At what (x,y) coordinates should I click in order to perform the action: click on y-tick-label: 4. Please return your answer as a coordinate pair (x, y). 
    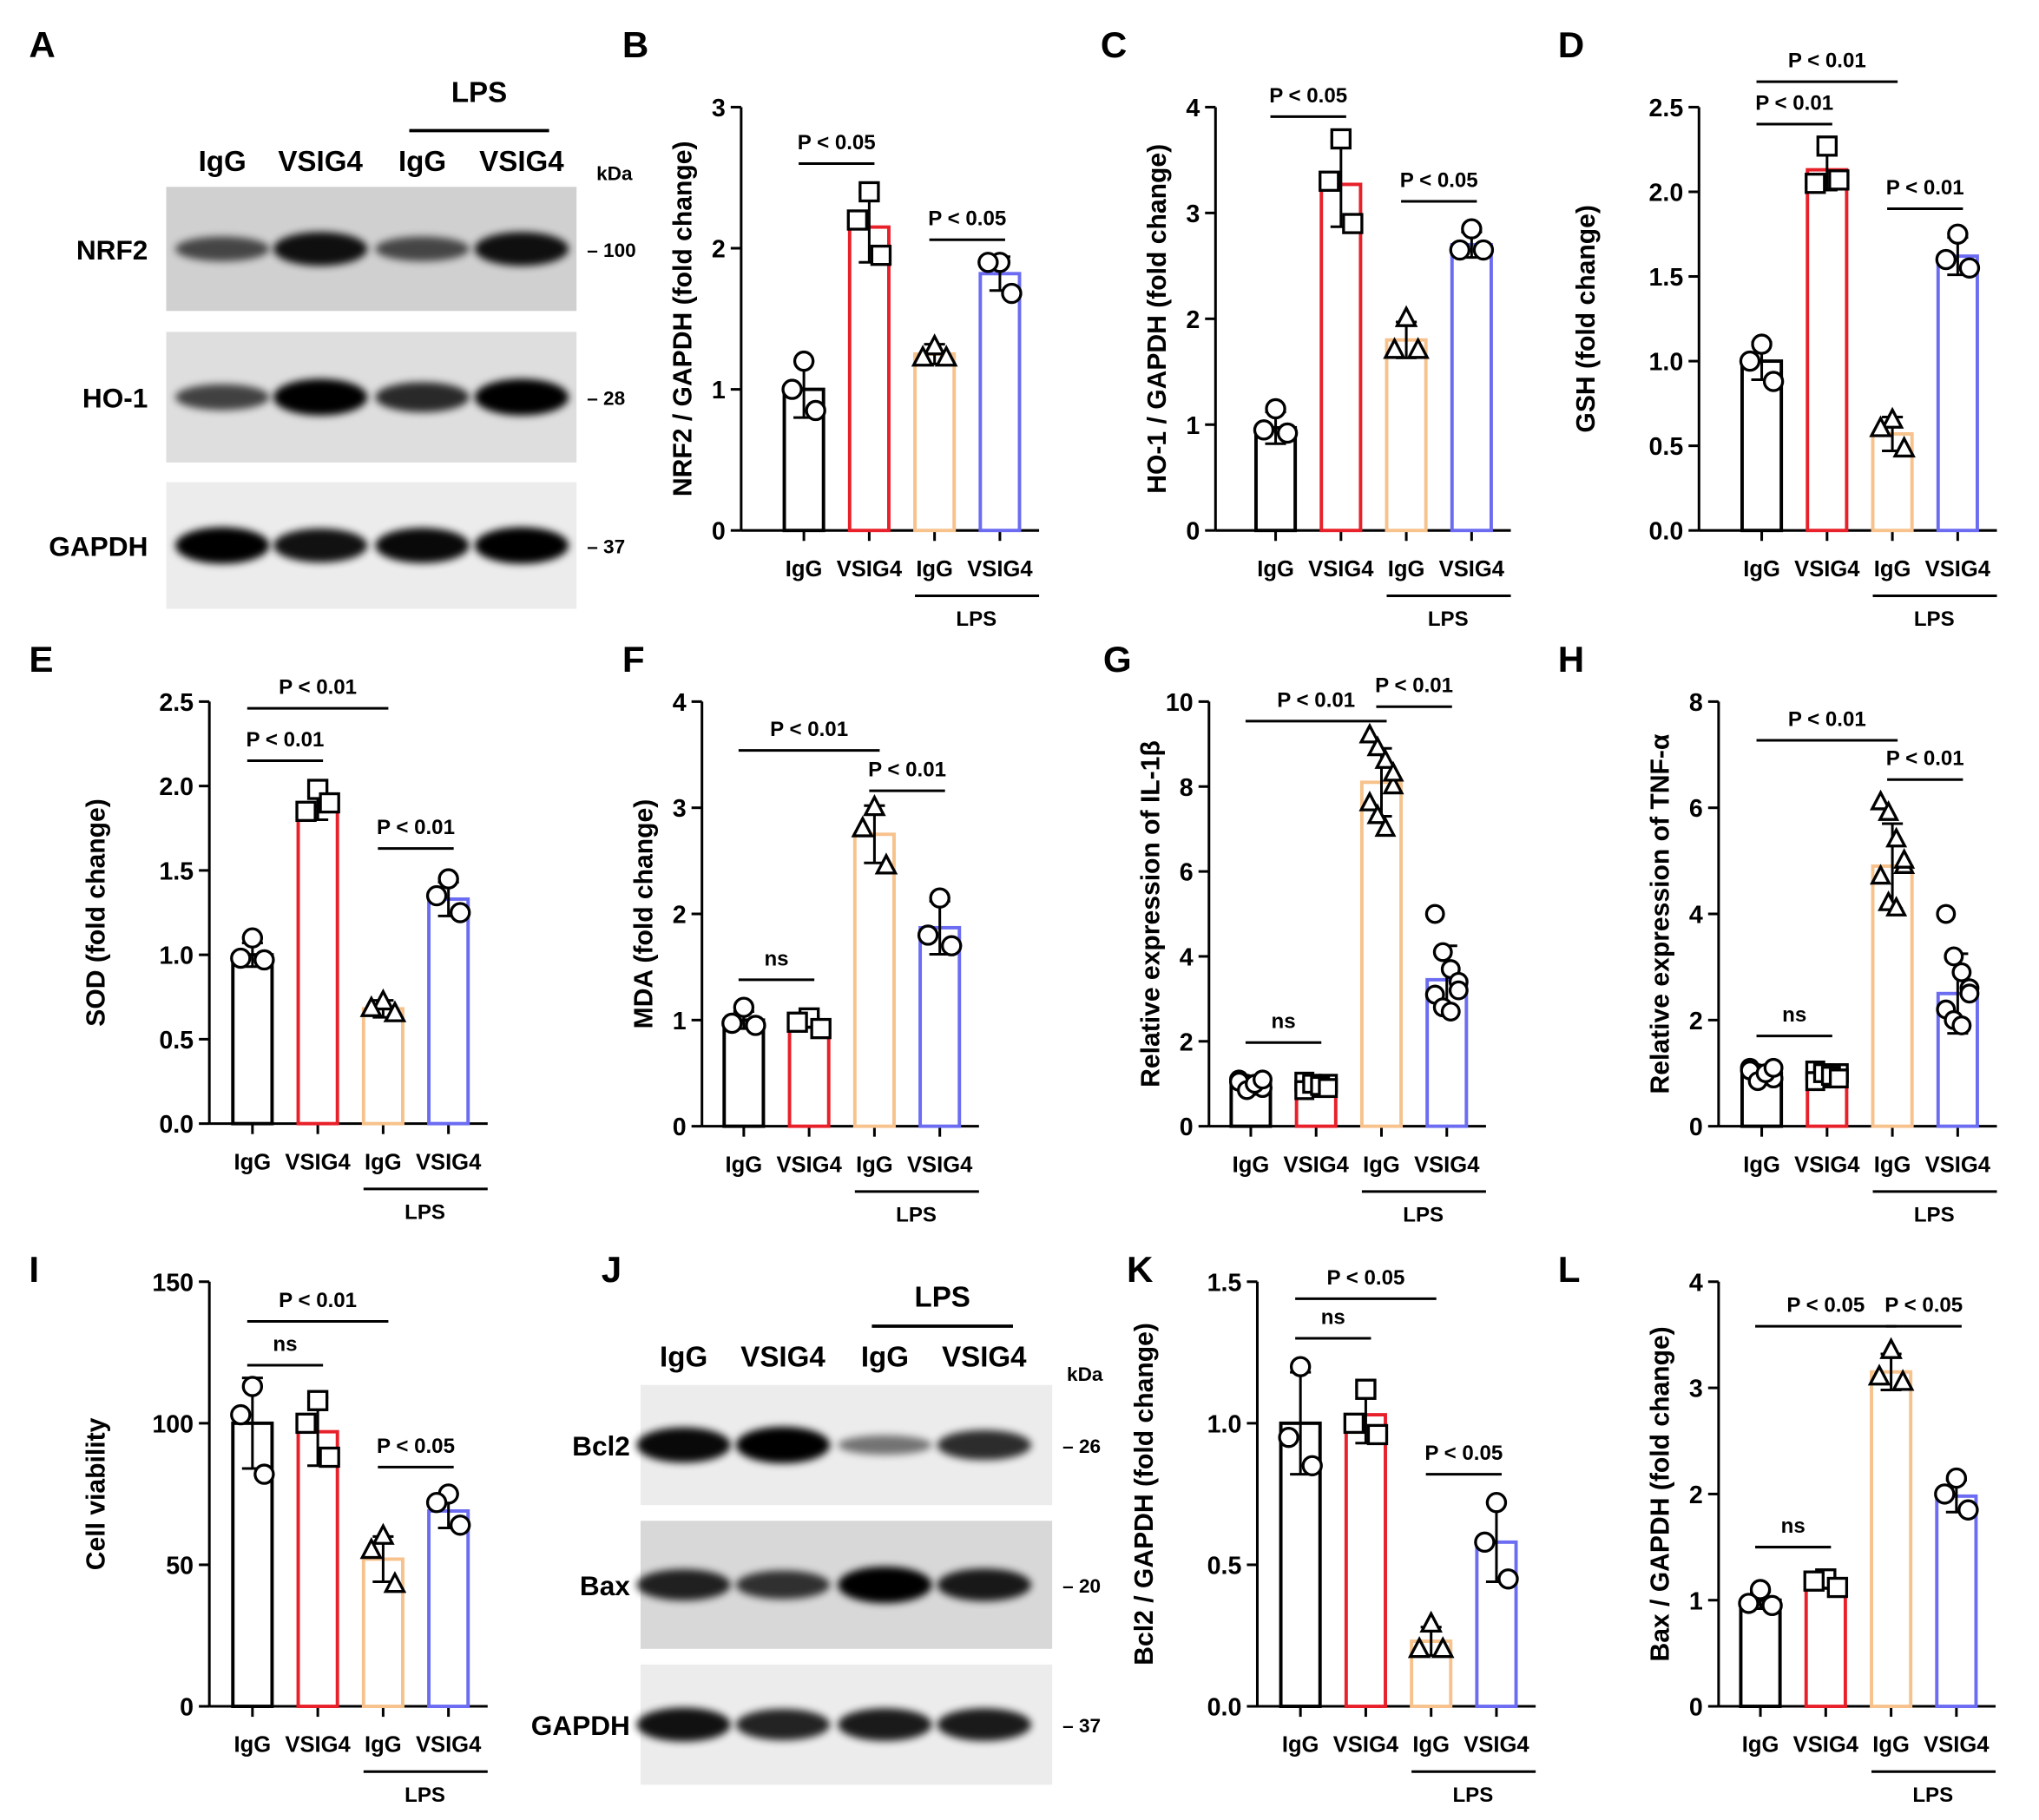
    Looking at the image, I should click on (1696, 1283).